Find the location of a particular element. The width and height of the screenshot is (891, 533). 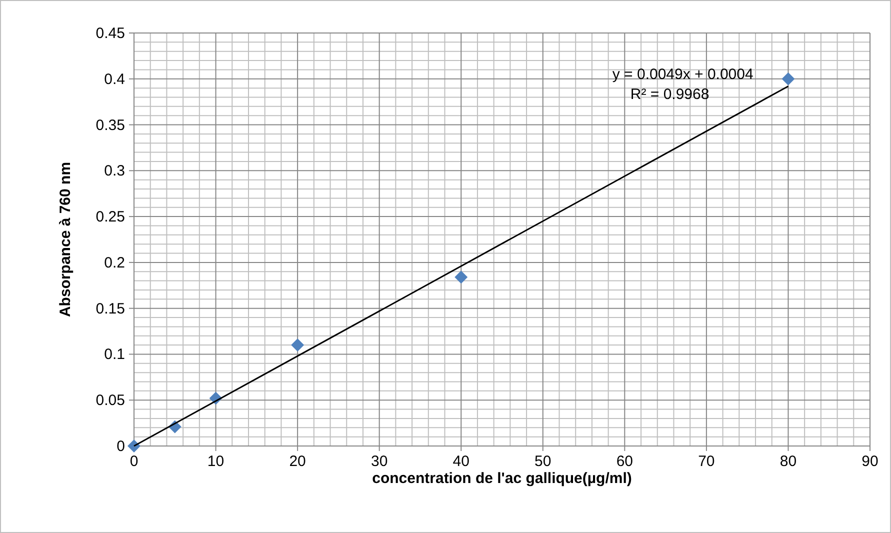

y-tick-label: 0.35 is located at coordinates (110, 125).